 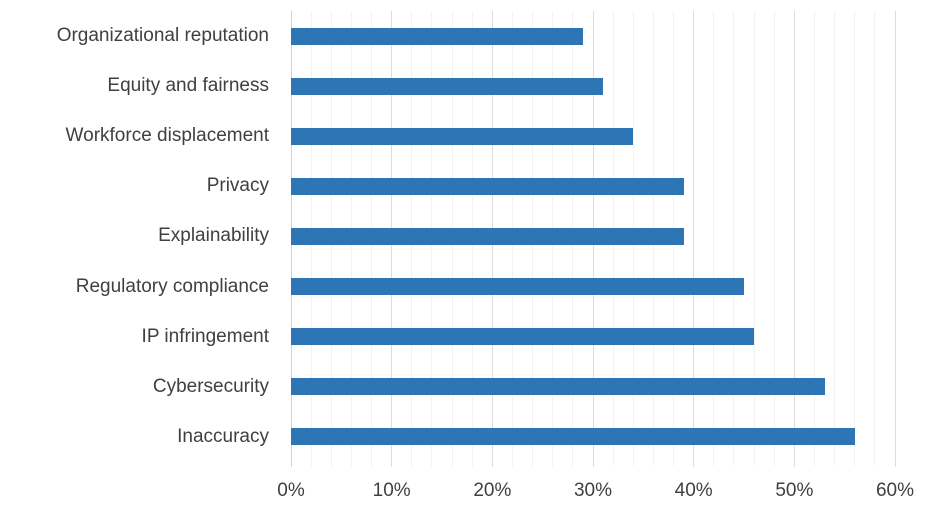 I want to click on x-tick-label: 40%, so click(x=693, y=490).